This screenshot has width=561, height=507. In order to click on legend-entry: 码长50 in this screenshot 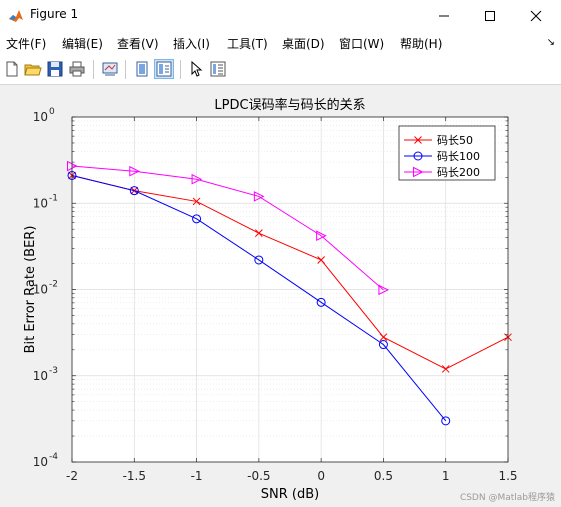, I will do `click(438, 140)`.